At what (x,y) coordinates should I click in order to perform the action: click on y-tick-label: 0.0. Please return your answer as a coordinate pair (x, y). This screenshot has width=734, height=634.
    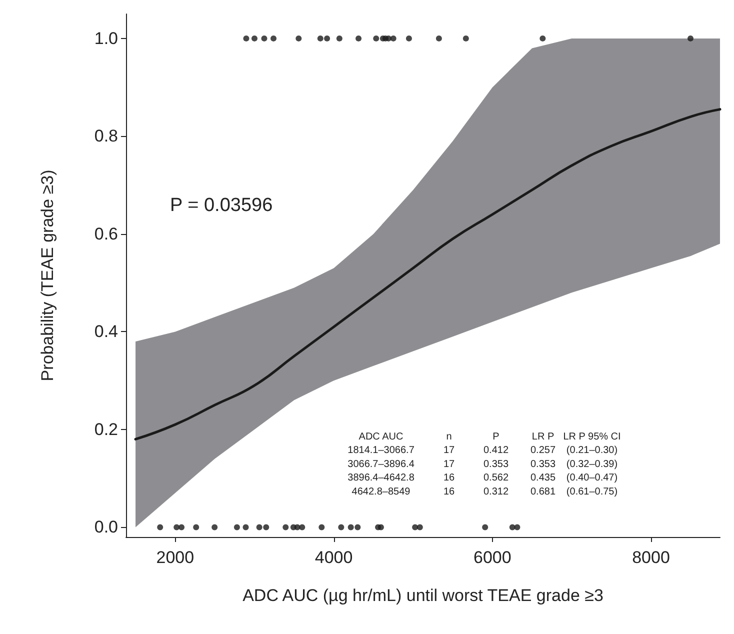
    Looking at the image, I should click on (106, 527).